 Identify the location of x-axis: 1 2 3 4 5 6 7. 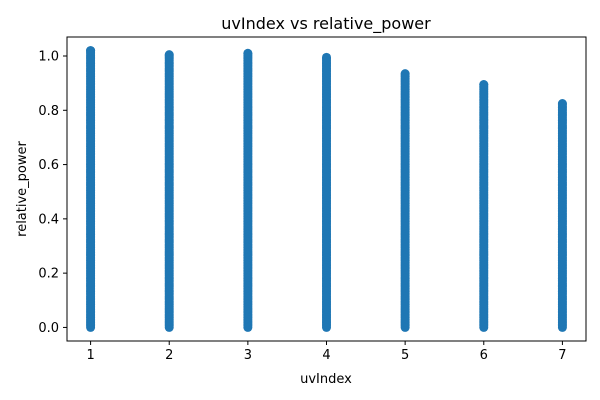
(326, 352).